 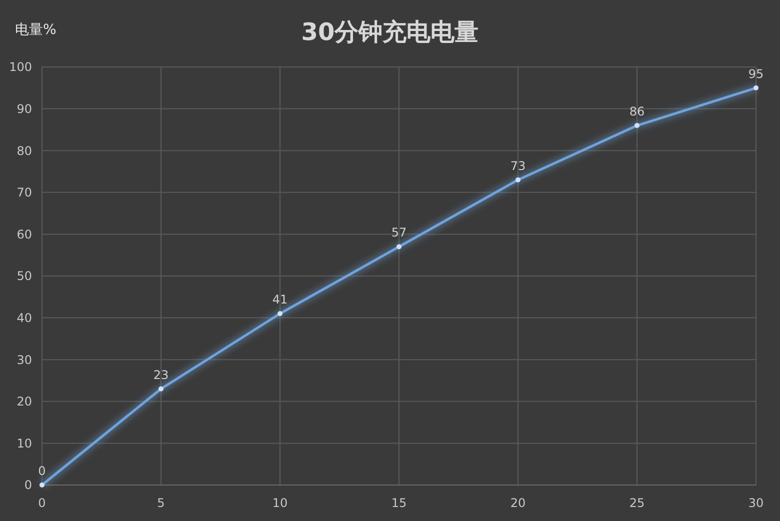 What do you see at coordinates (24, 443) in the screenshot?
I see `y-tick-label: 10` at bounding box center [24, 443].